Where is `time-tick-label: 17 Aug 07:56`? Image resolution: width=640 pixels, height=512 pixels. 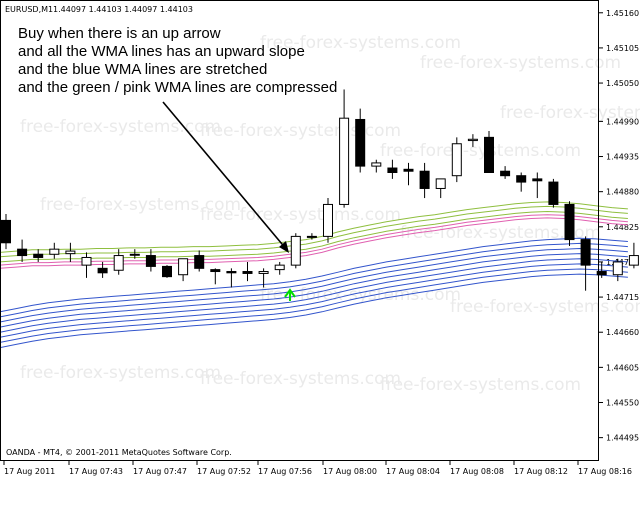
time-tick-label: 17 Aug 07:56 is located at coordinates (285, 471).